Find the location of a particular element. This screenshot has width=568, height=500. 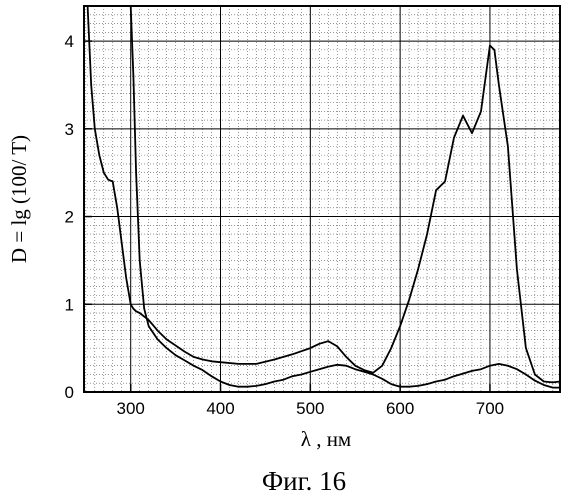

y-tick-label: 0 is located at coordinates (69, 392).